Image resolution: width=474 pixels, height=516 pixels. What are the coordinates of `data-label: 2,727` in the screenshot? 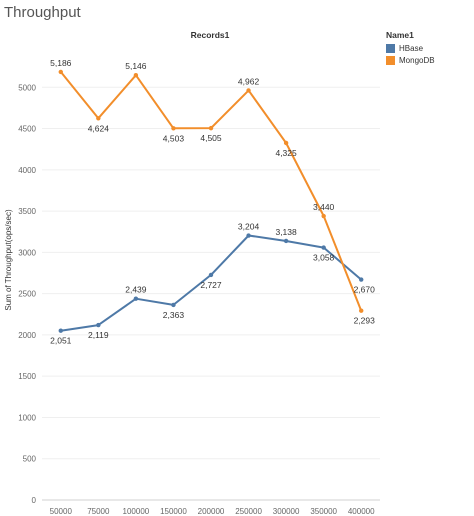 It's located at (211, 285).